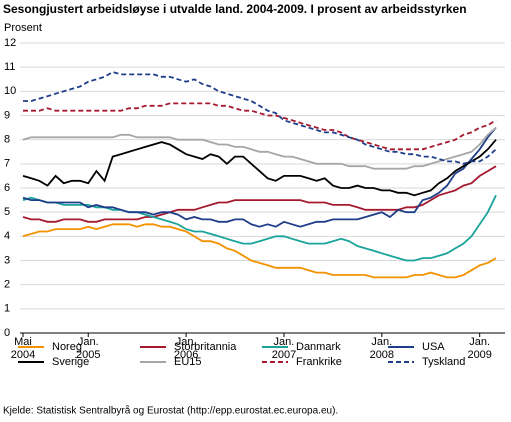 The height and width of the screenshot is (422, 511). What do you see at coordinates (284, 348) in the screenshot?
I see `x-tick-label: Jan. 2007` at bounding box center [284, 348].